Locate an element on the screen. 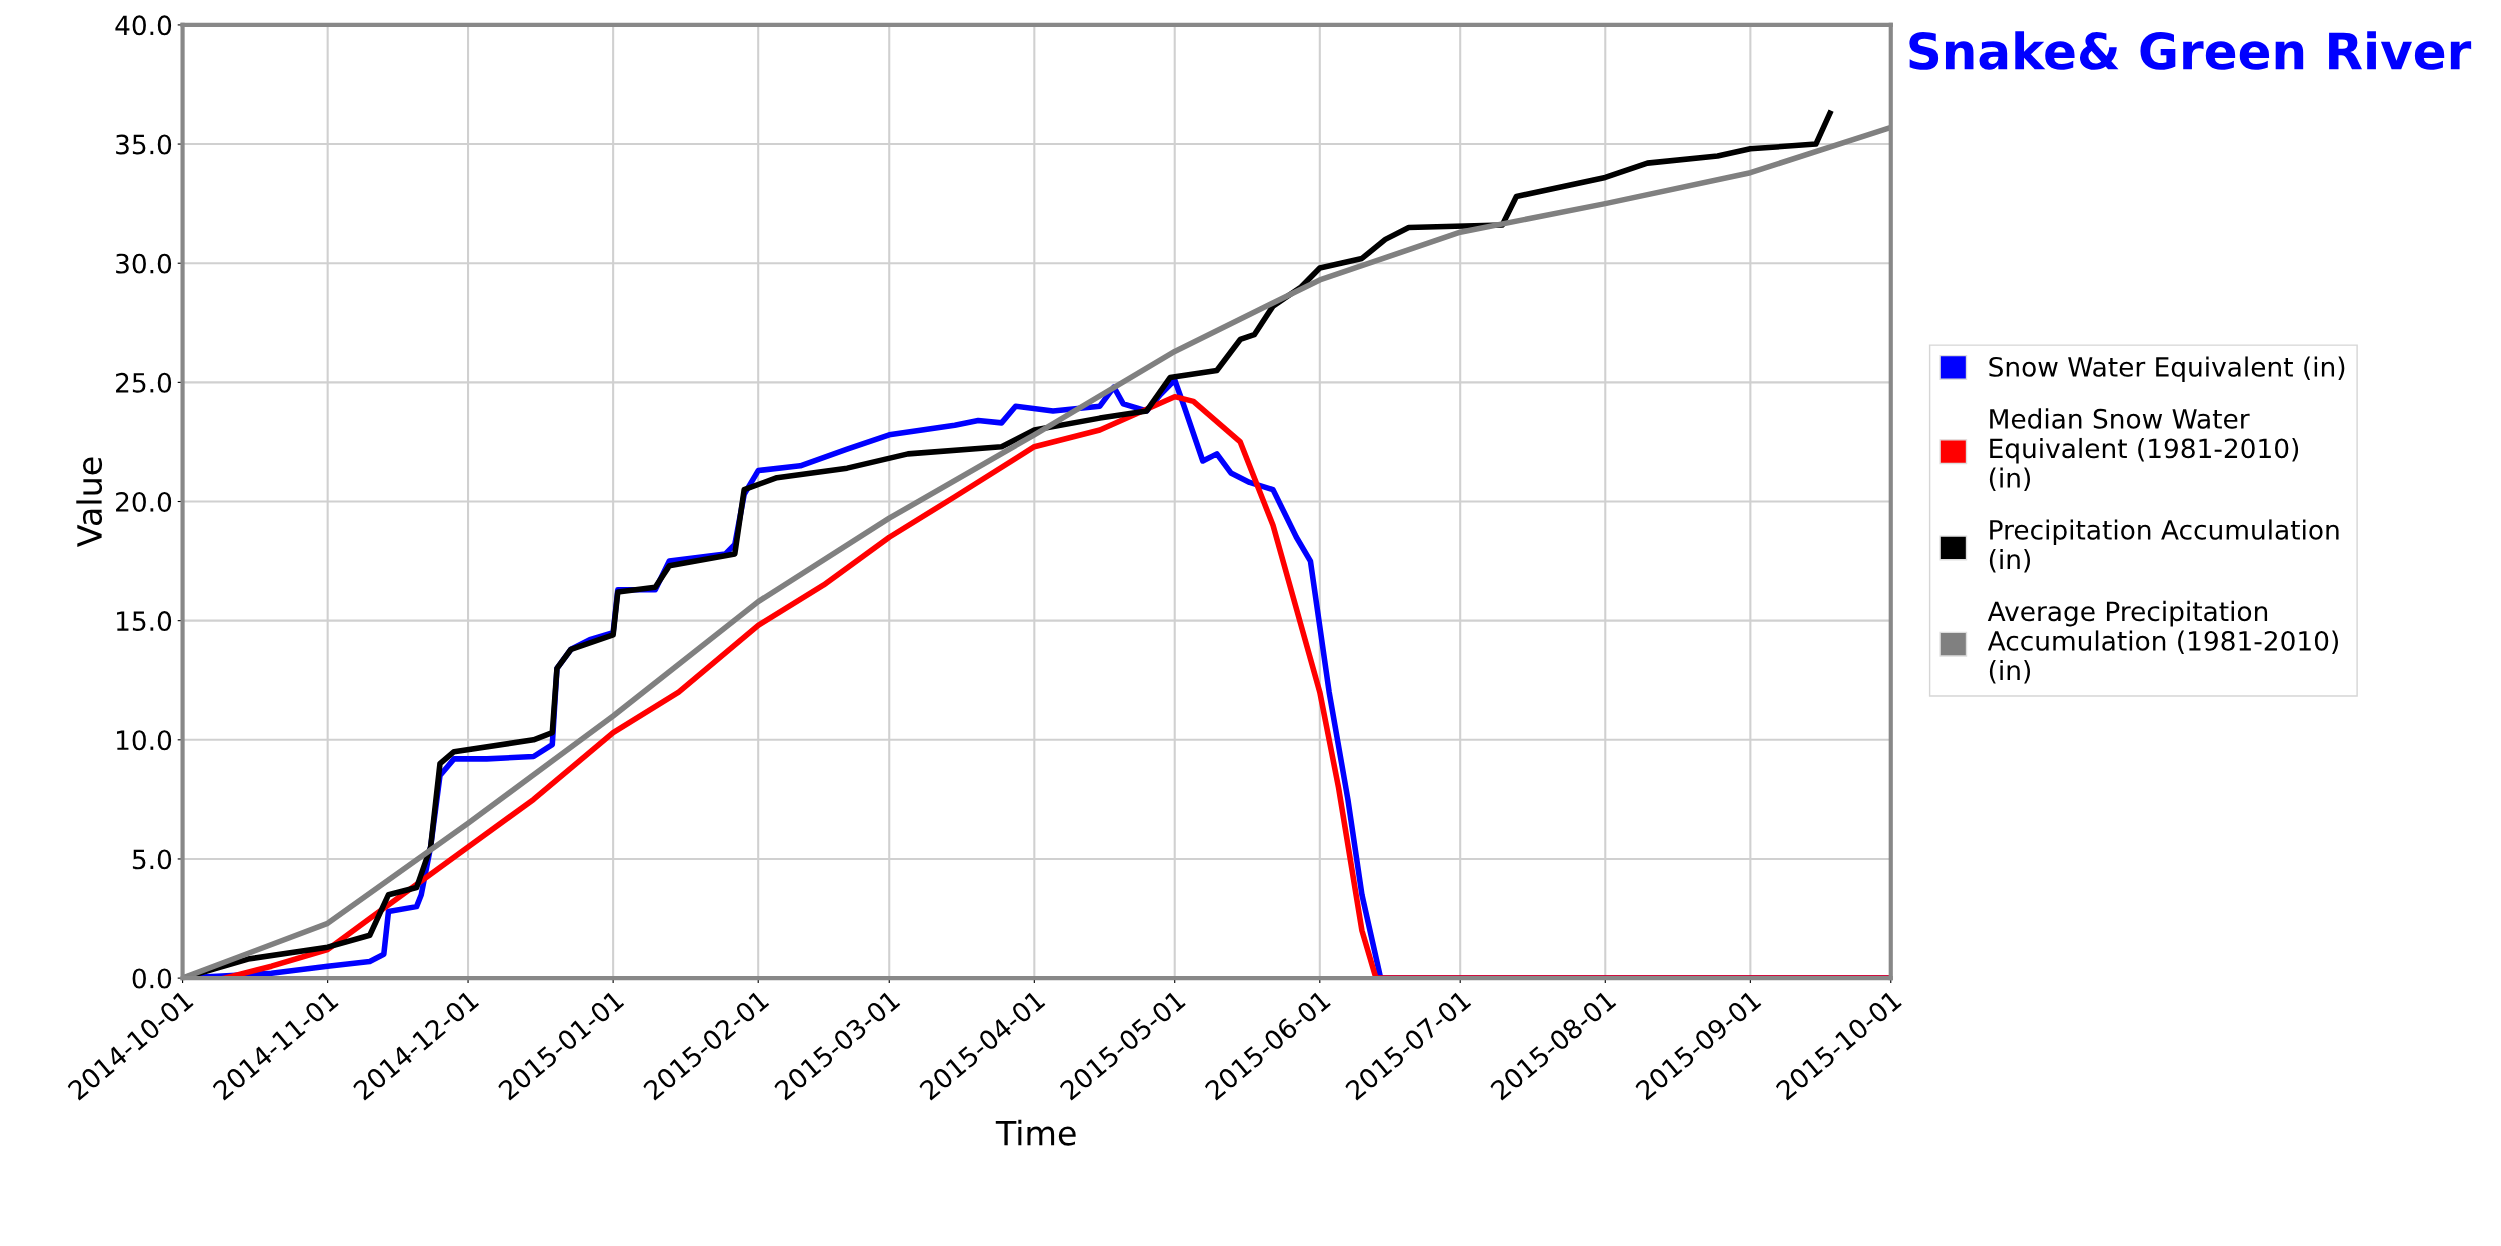 This screenshot has height=1246, width=2501. y-tick-label: 10.0 is located at coordinates (144, 740).